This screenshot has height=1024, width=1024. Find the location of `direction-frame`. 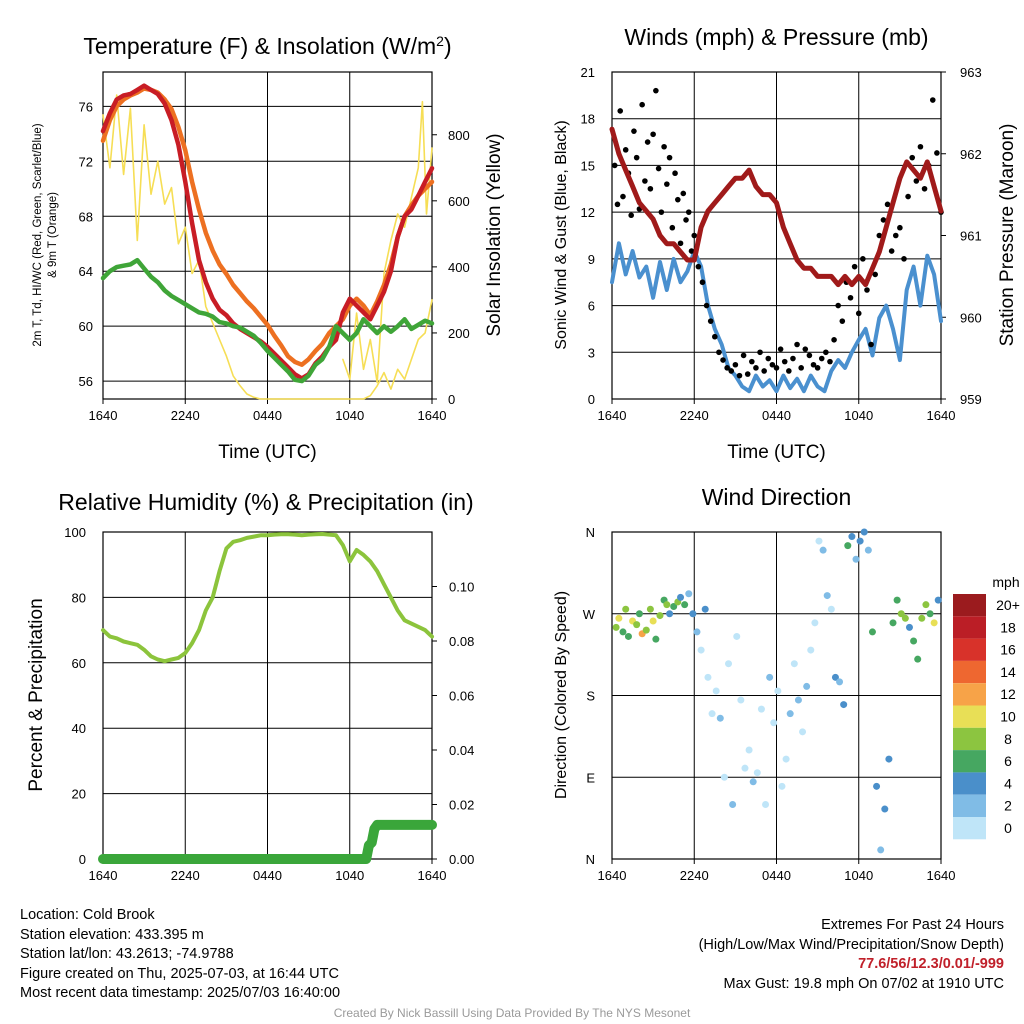

direction-frame is located at coordinates (776, 695).